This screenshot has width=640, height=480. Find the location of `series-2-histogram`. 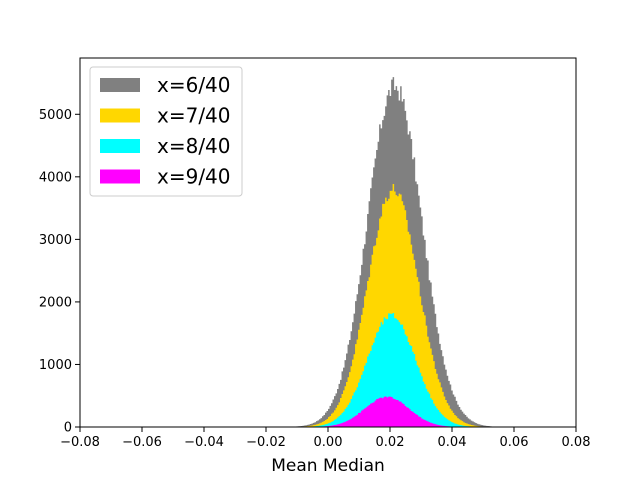

series-2-histogram is located at coordinates (393, 305).